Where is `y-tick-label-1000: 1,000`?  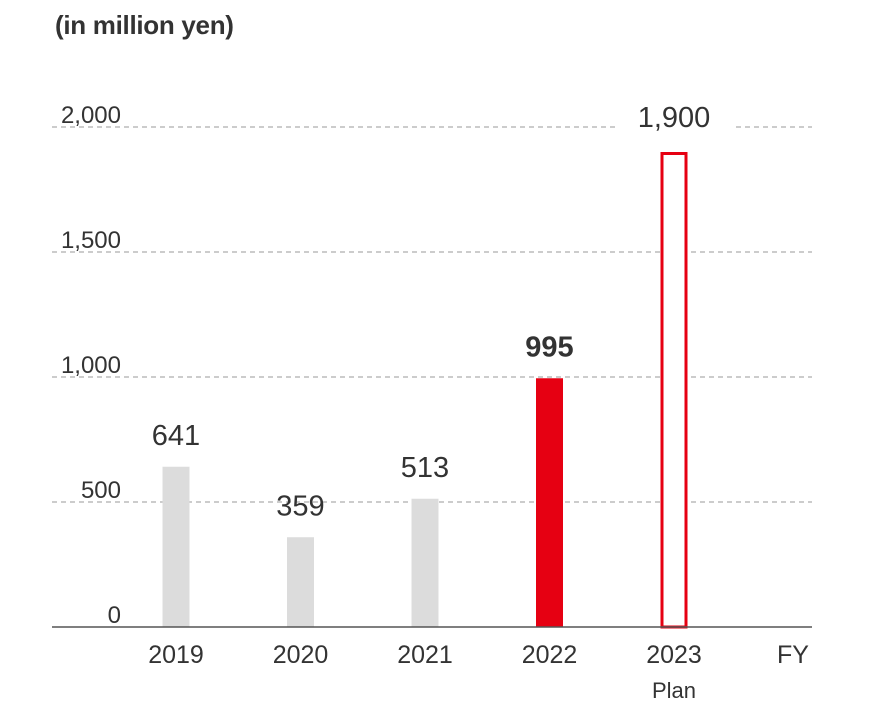 y-tick-label-1000: 1,000 is located at coordinates (91, 365).